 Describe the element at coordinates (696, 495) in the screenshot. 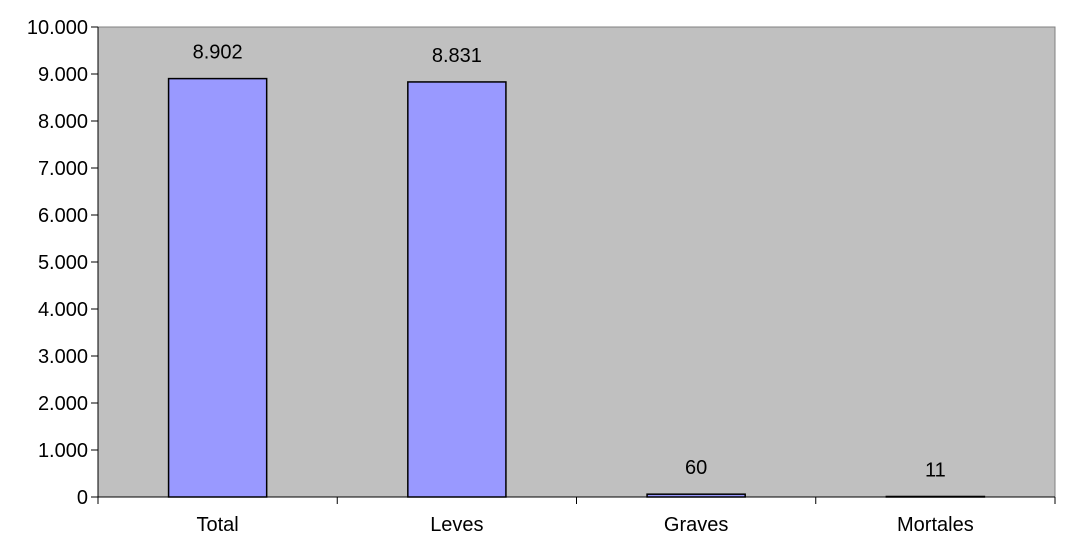

I see `bar-graves` at that location.